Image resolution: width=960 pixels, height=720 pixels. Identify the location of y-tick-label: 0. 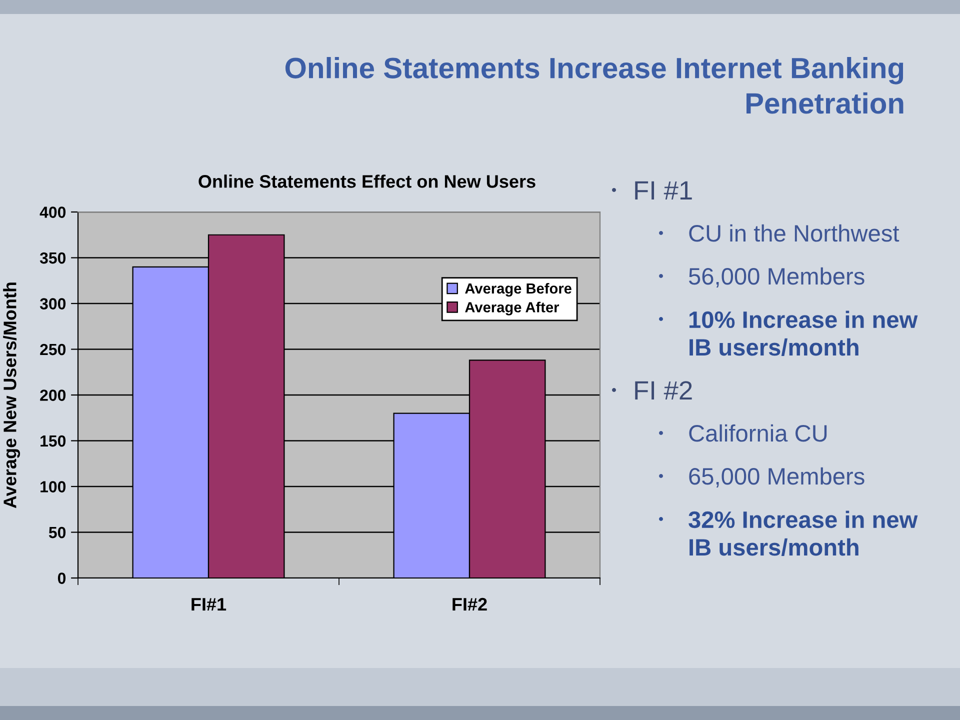
(62, 578).